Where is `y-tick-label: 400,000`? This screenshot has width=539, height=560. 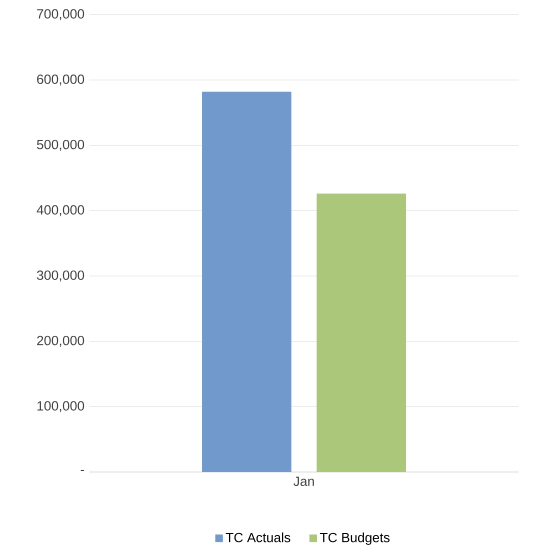
y-tick-label: 400,000 is located at coordinates (60, 210).